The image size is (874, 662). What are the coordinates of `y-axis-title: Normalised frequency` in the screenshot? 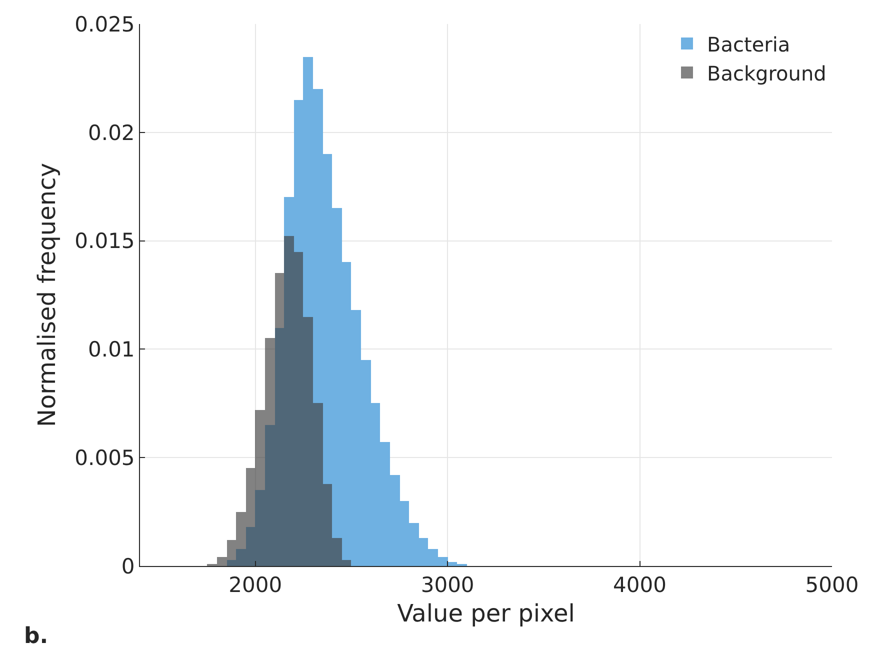 It's located at (46, 295).